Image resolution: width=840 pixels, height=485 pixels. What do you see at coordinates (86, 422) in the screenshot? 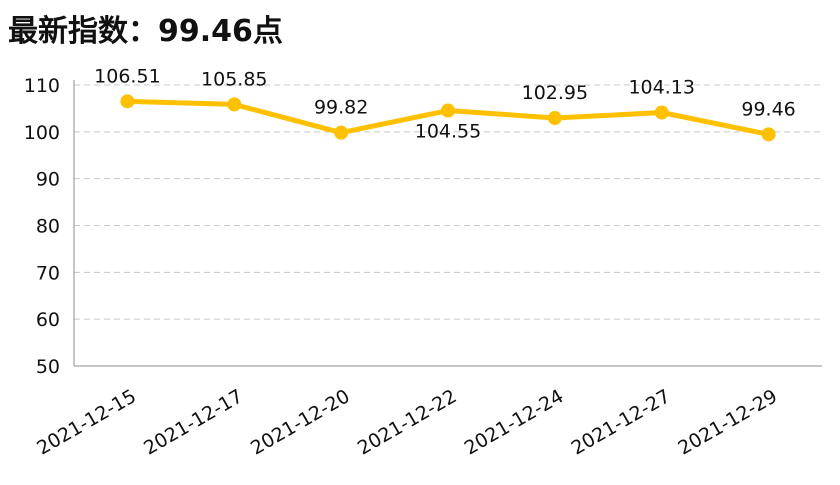
I see `x-tick-label: 2021-12-15` at bounding box center [86, 422].